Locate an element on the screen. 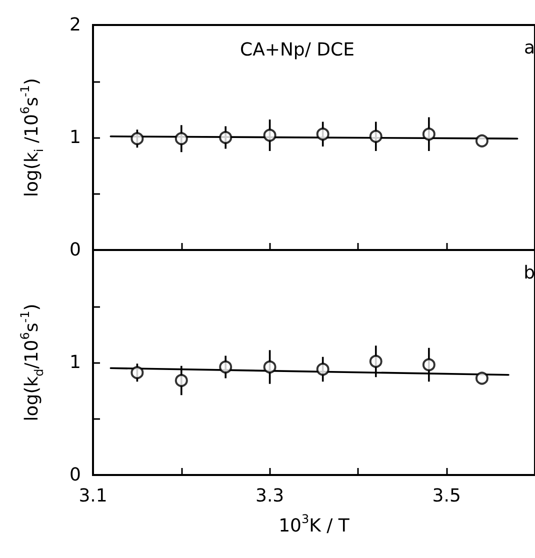 The image size is (535, 558). annotation: CA+Np/ DCE is located at coordinates (297, 50).